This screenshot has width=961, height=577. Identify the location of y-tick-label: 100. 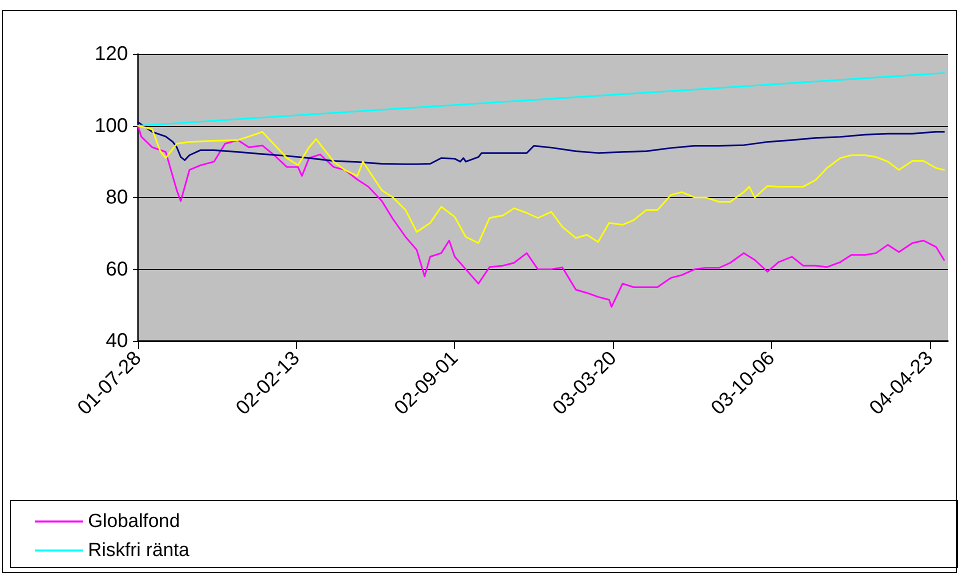
(111, 125).